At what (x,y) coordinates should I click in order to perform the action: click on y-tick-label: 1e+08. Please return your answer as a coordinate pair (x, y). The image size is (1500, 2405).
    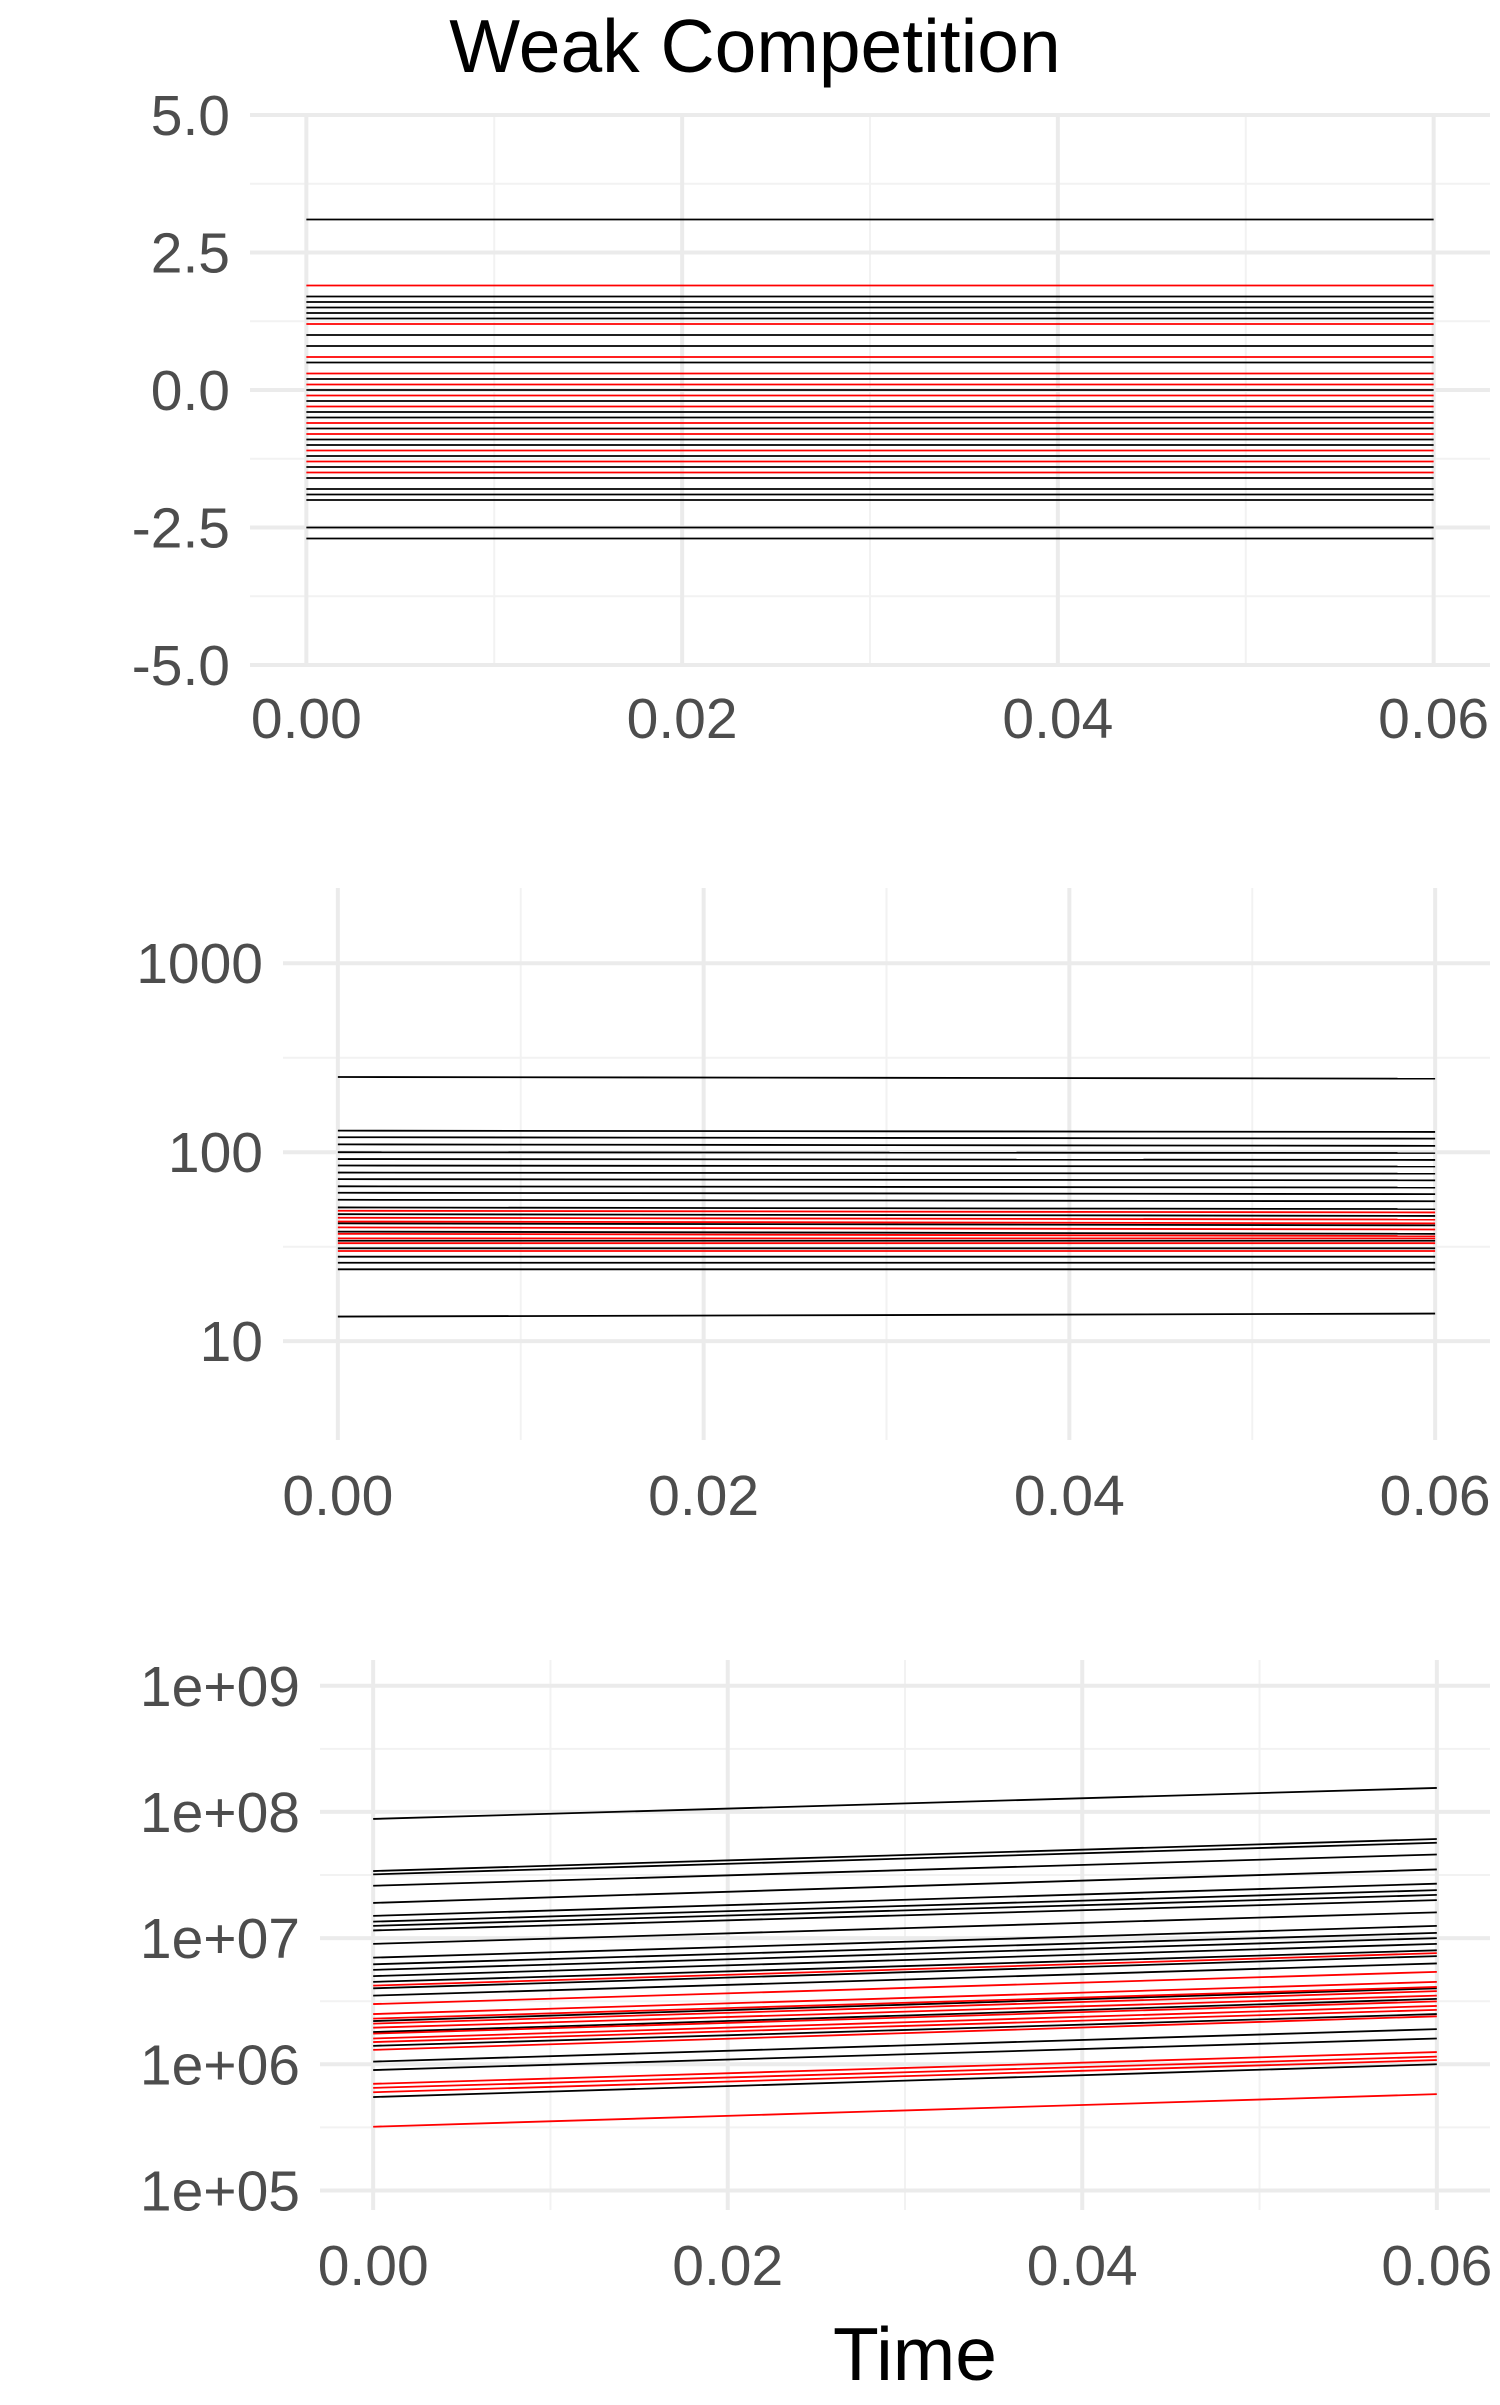
    Looking at the image, I should click on (220, 1813).